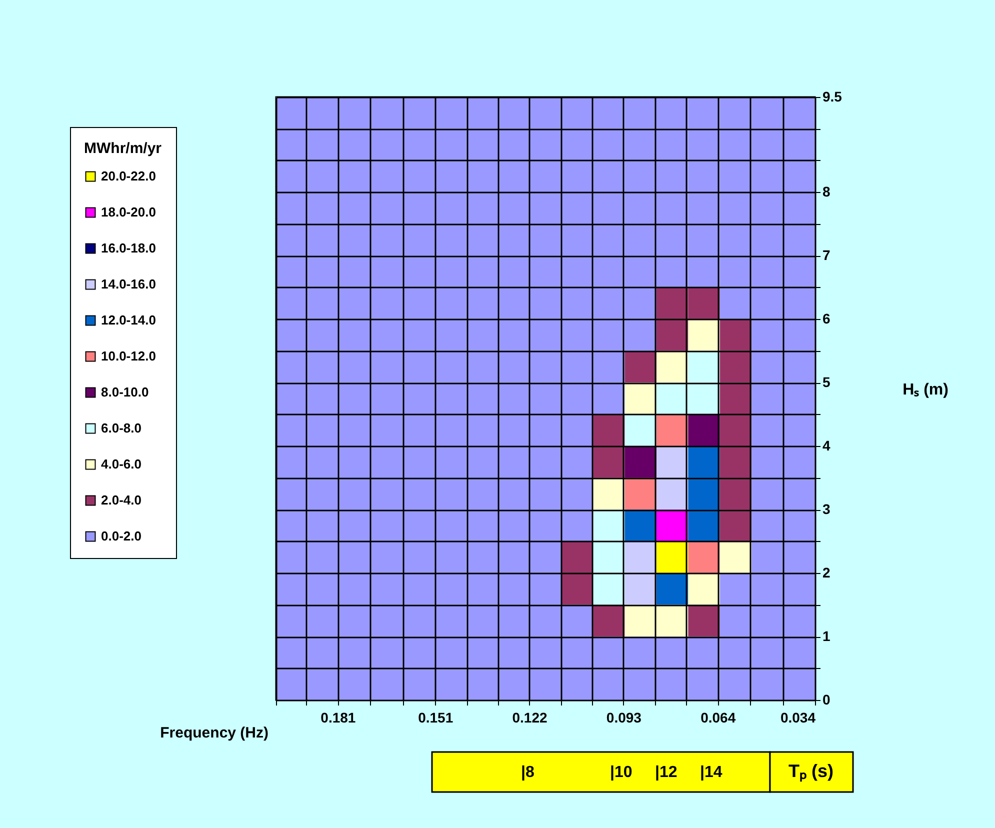  What do you see at coordinates (826, 700) in the screenshot?
I see `y-tick-label: 0` at bounding box center [826, 700].